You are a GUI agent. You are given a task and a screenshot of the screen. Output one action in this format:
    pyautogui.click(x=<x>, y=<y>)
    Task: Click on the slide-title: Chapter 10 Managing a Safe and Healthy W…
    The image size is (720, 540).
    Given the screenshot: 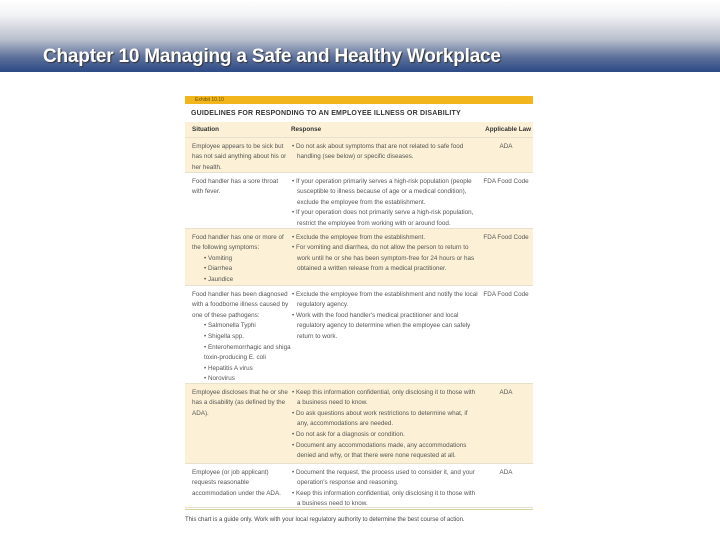 What is the action you would take?
    pyautogui.click(x=272, y=56)
    